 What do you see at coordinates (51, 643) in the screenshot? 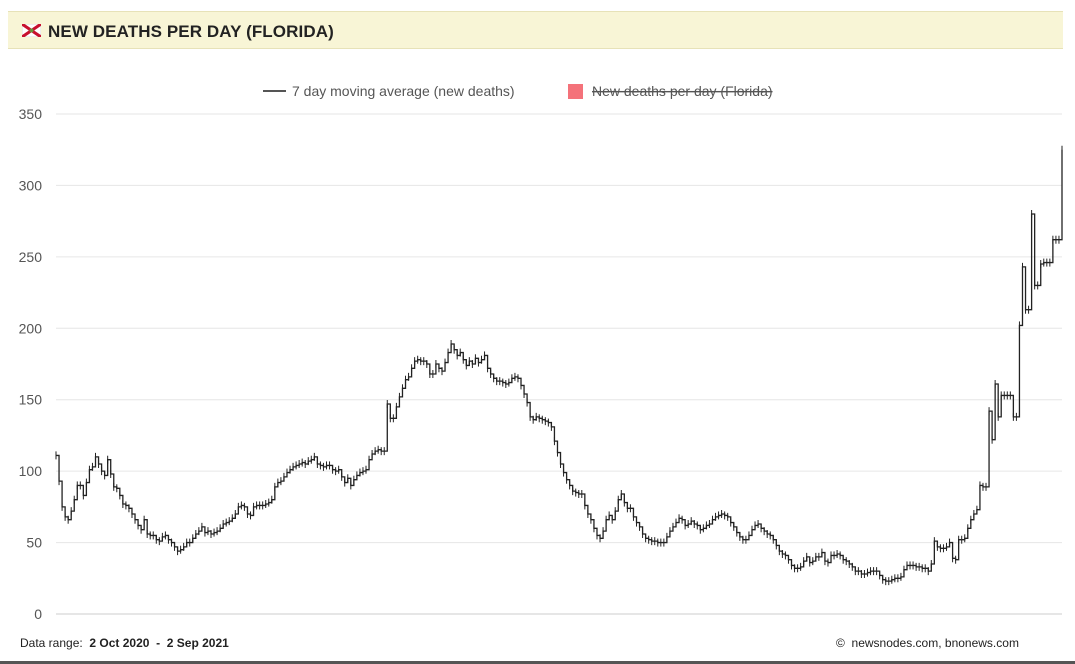
I see `data-range-label: Data range:` at bounding box center [51, 643].